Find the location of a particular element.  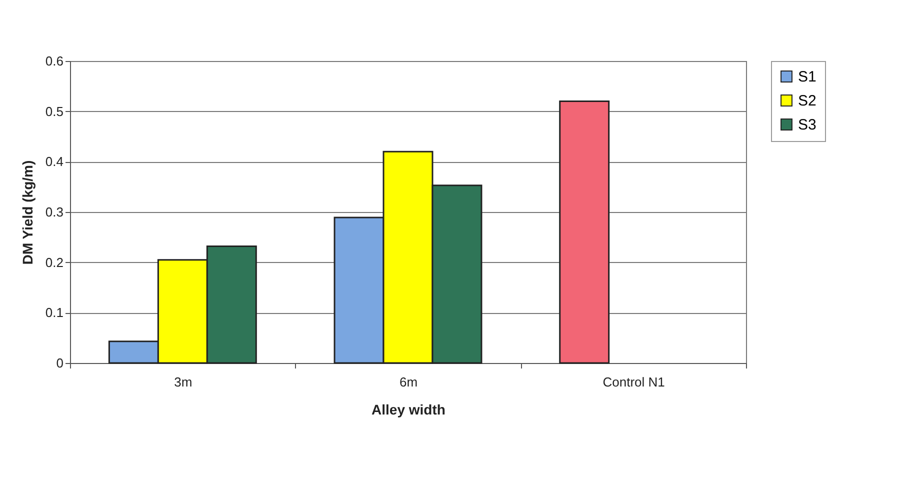

legend-label: S1 is located at coordinates (807, 77).